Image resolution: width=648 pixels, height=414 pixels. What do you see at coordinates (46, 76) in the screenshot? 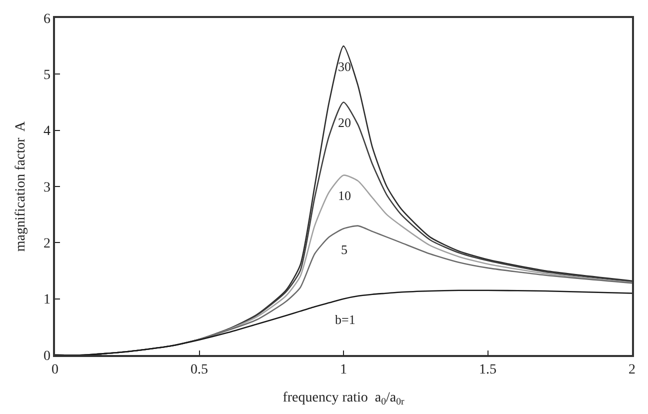
I see `y-tick-label: 5` at bounding box center [46, 76].